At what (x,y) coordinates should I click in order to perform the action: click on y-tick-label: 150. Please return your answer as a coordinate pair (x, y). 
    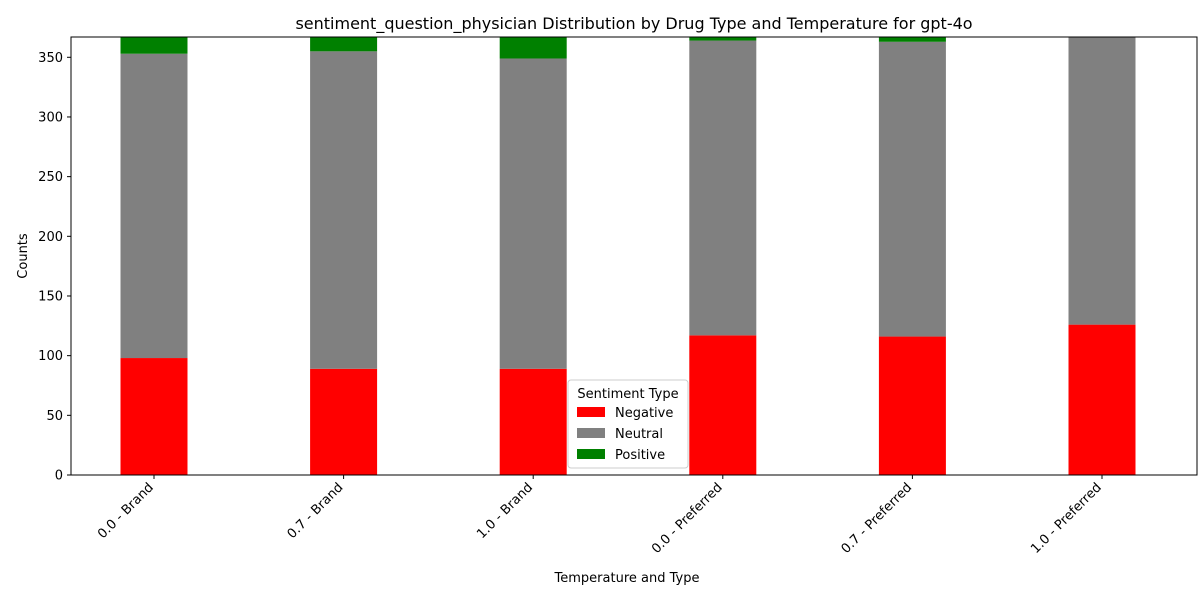
    Looking at the image, I should click on (50, 296).